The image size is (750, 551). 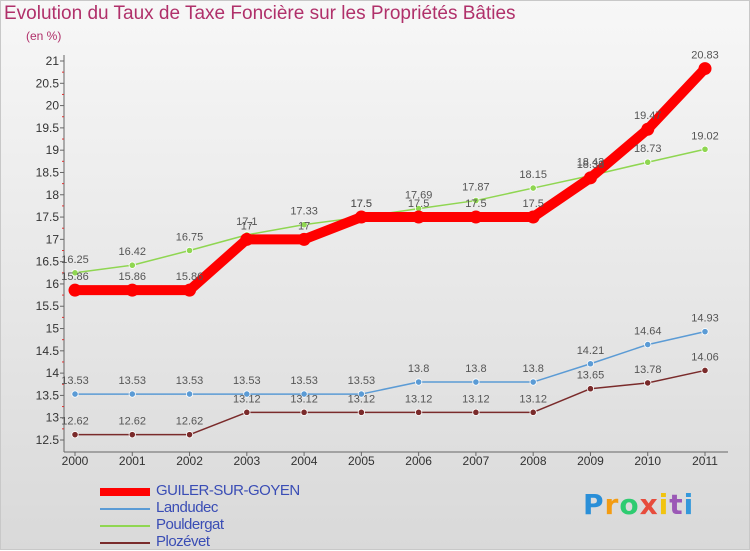 What do you see at coordinates (53, 239) in the screenshot?
I see `y-tick-label: 17` at bounding box center [53, 239].